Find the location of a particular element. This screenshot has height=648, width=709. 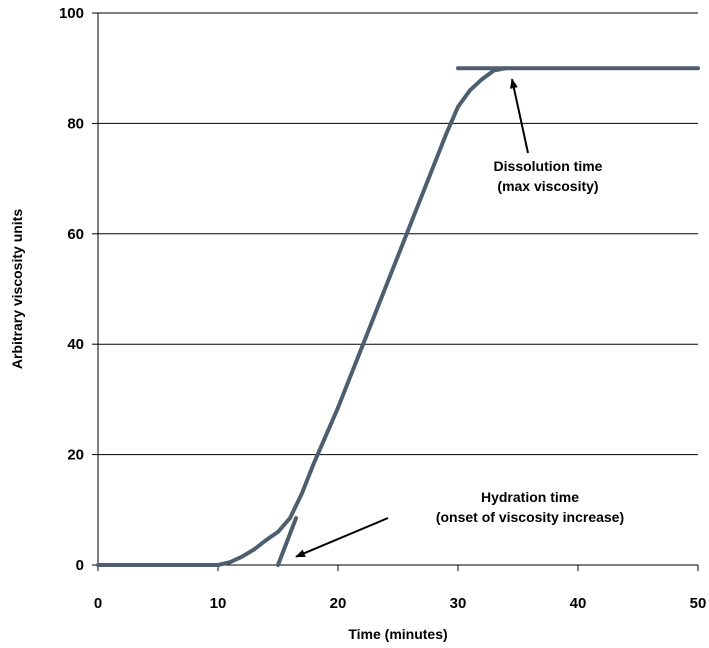

y-tick-label: 80 is located at coordinates (75, 123).